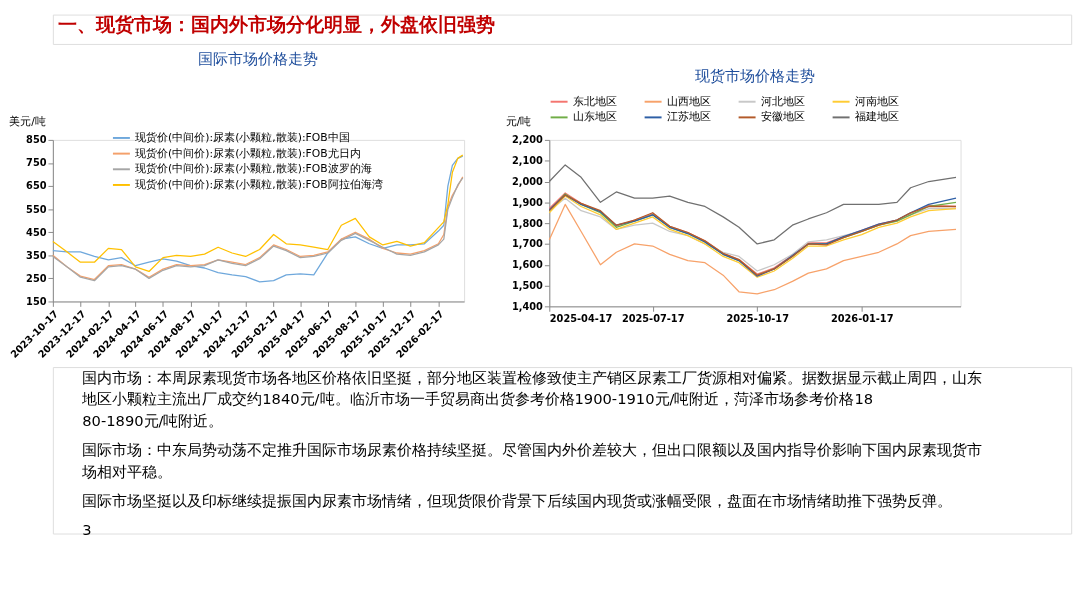  I want to click on legend-label: 安徽地区, so click(782, 117).